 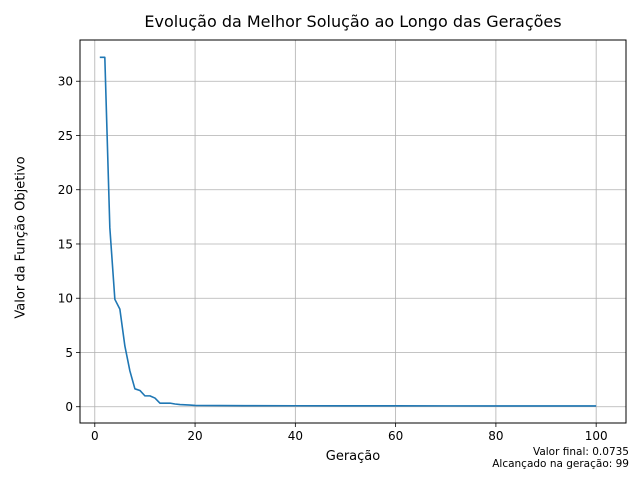 What do you see at coordinates (65, 244) in the screenshot?
I see `y-tick-label: 15` at bounding box center [65, 244].